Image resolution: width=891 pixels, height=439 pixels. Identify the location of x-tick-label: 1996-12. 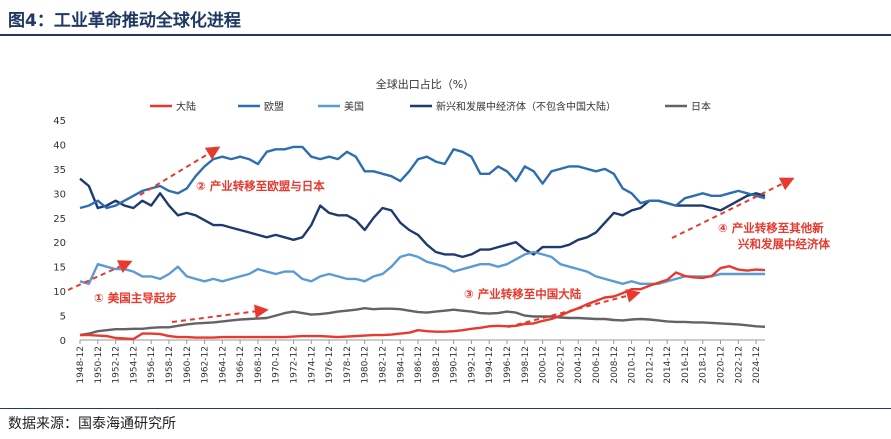
(508, 365).